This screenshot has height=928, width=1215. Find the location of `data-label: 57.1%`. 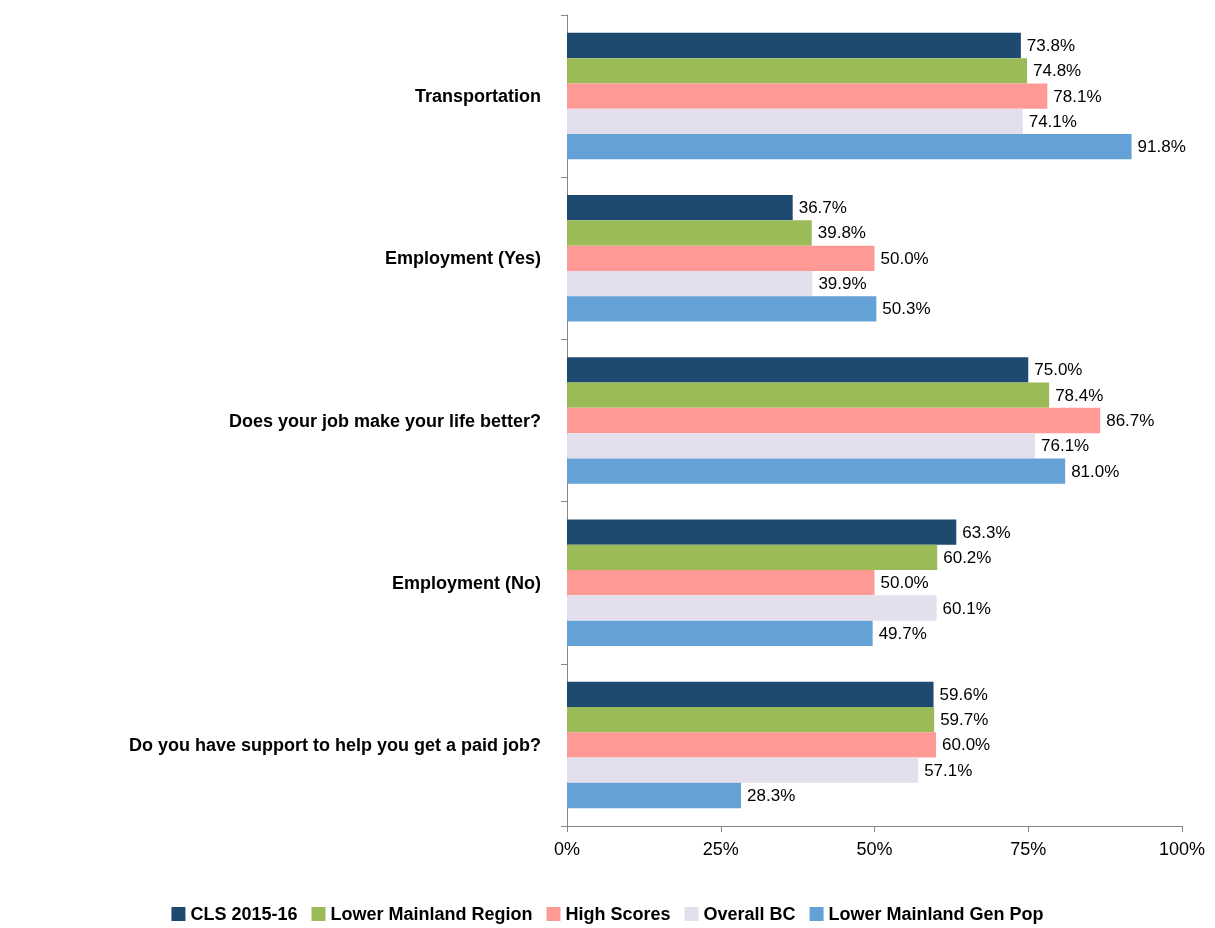

data-label: 57.1% is located at coordinates (948, 770).